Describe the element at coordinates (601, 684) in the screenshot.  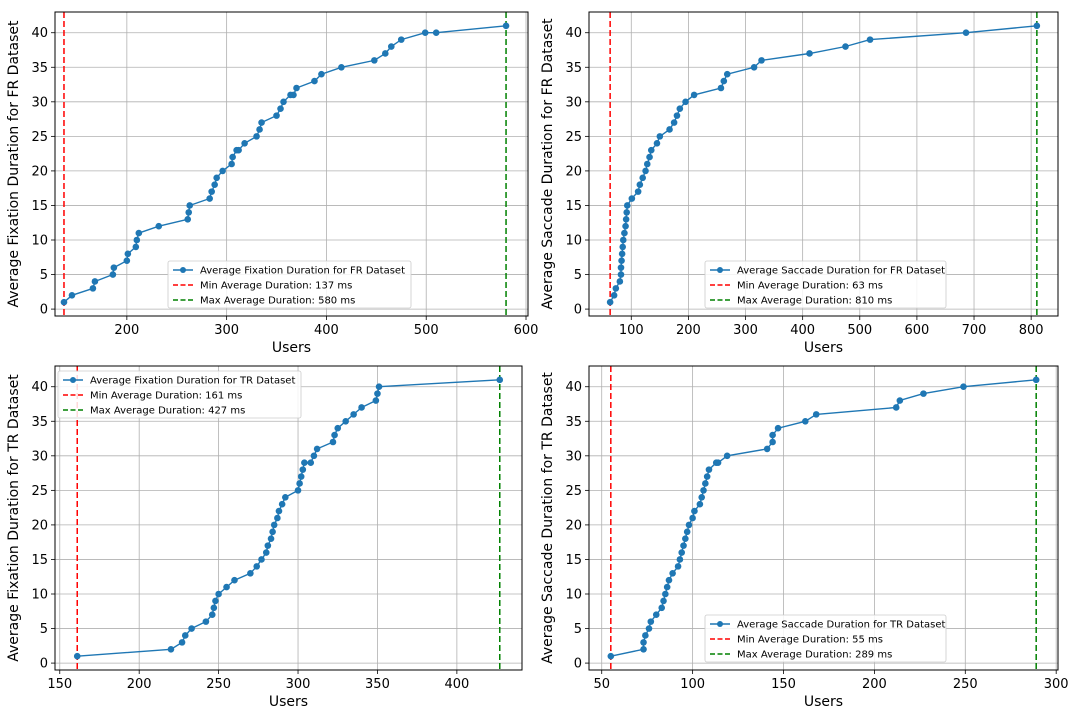
I see `x-tick-label: 50` at that location.